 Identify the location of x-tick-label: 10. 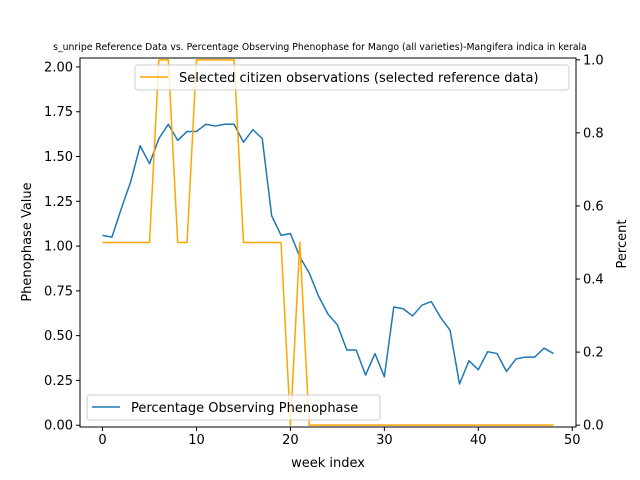
(196, 440).